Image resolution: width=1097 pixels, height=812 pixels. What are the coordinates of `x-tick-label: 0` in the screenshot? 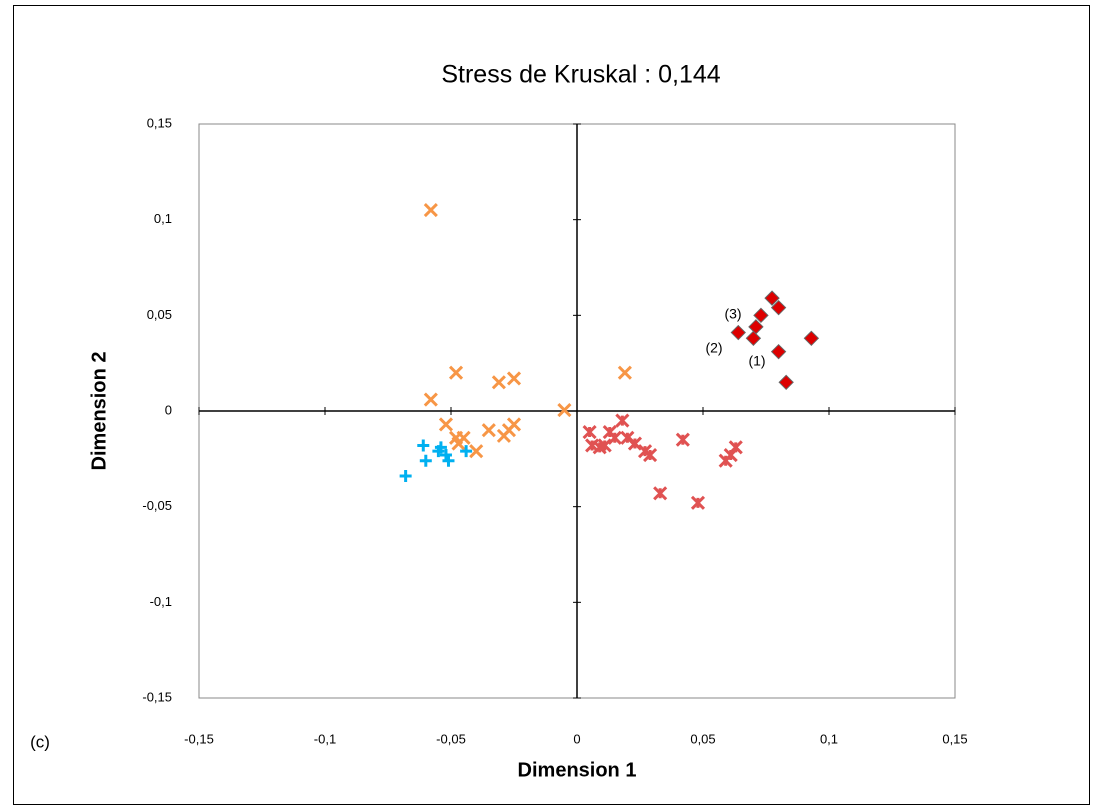 It's located at (576, 738).